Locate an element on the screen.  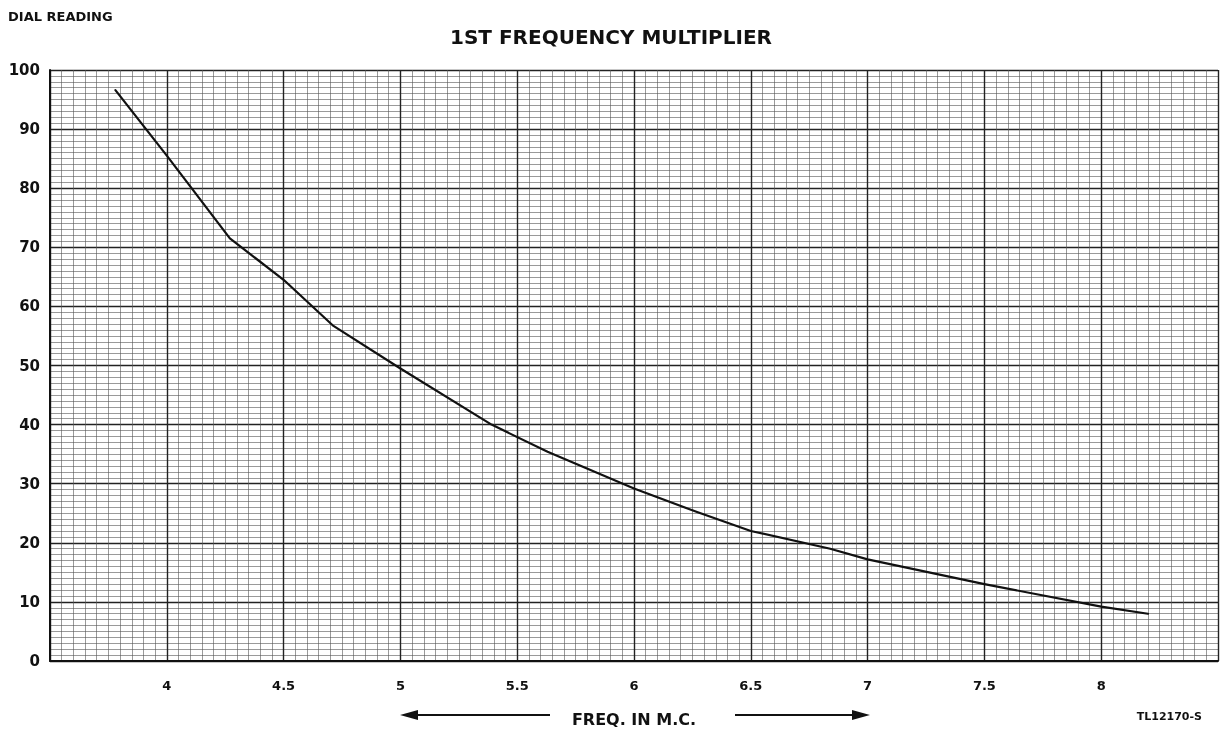
y-tick-label: 100 is located at coordinates (24, 70).